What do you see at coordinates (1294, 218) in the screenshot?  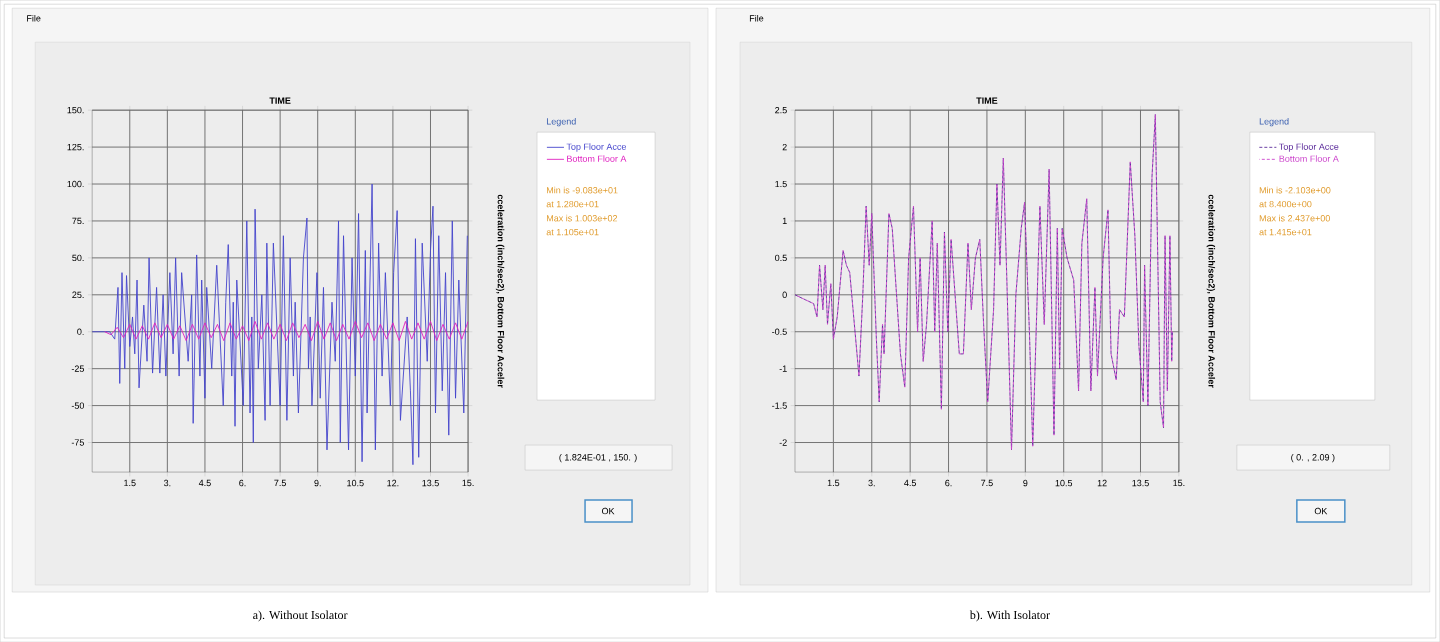 I see `text: Max is 2.437e+00` at bounding box center [1294, 218].